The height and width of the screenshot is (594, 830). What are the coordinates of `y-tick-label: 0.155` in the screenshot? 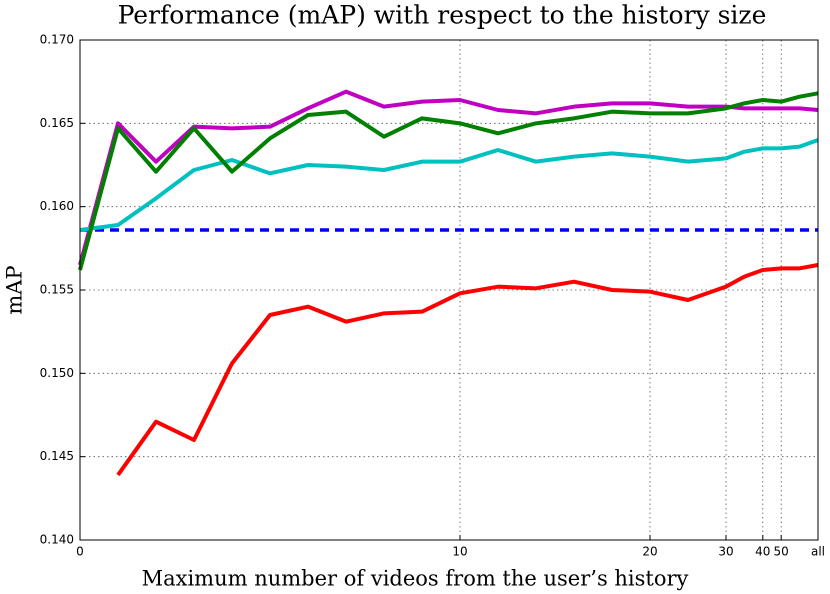 It's located at (57, 290).